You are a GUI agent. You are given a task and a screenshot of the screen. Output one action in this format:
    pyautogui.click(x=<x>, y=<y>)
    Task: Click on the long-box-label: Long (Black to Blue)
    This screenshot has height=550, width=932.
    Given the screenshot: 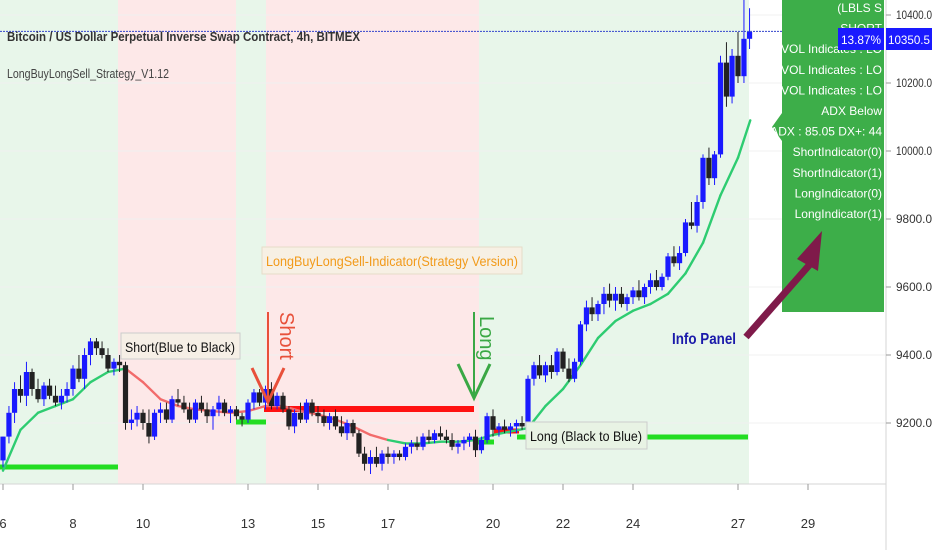 What is the action you would take?
    pyautogui.click(x=586, y=436)
    